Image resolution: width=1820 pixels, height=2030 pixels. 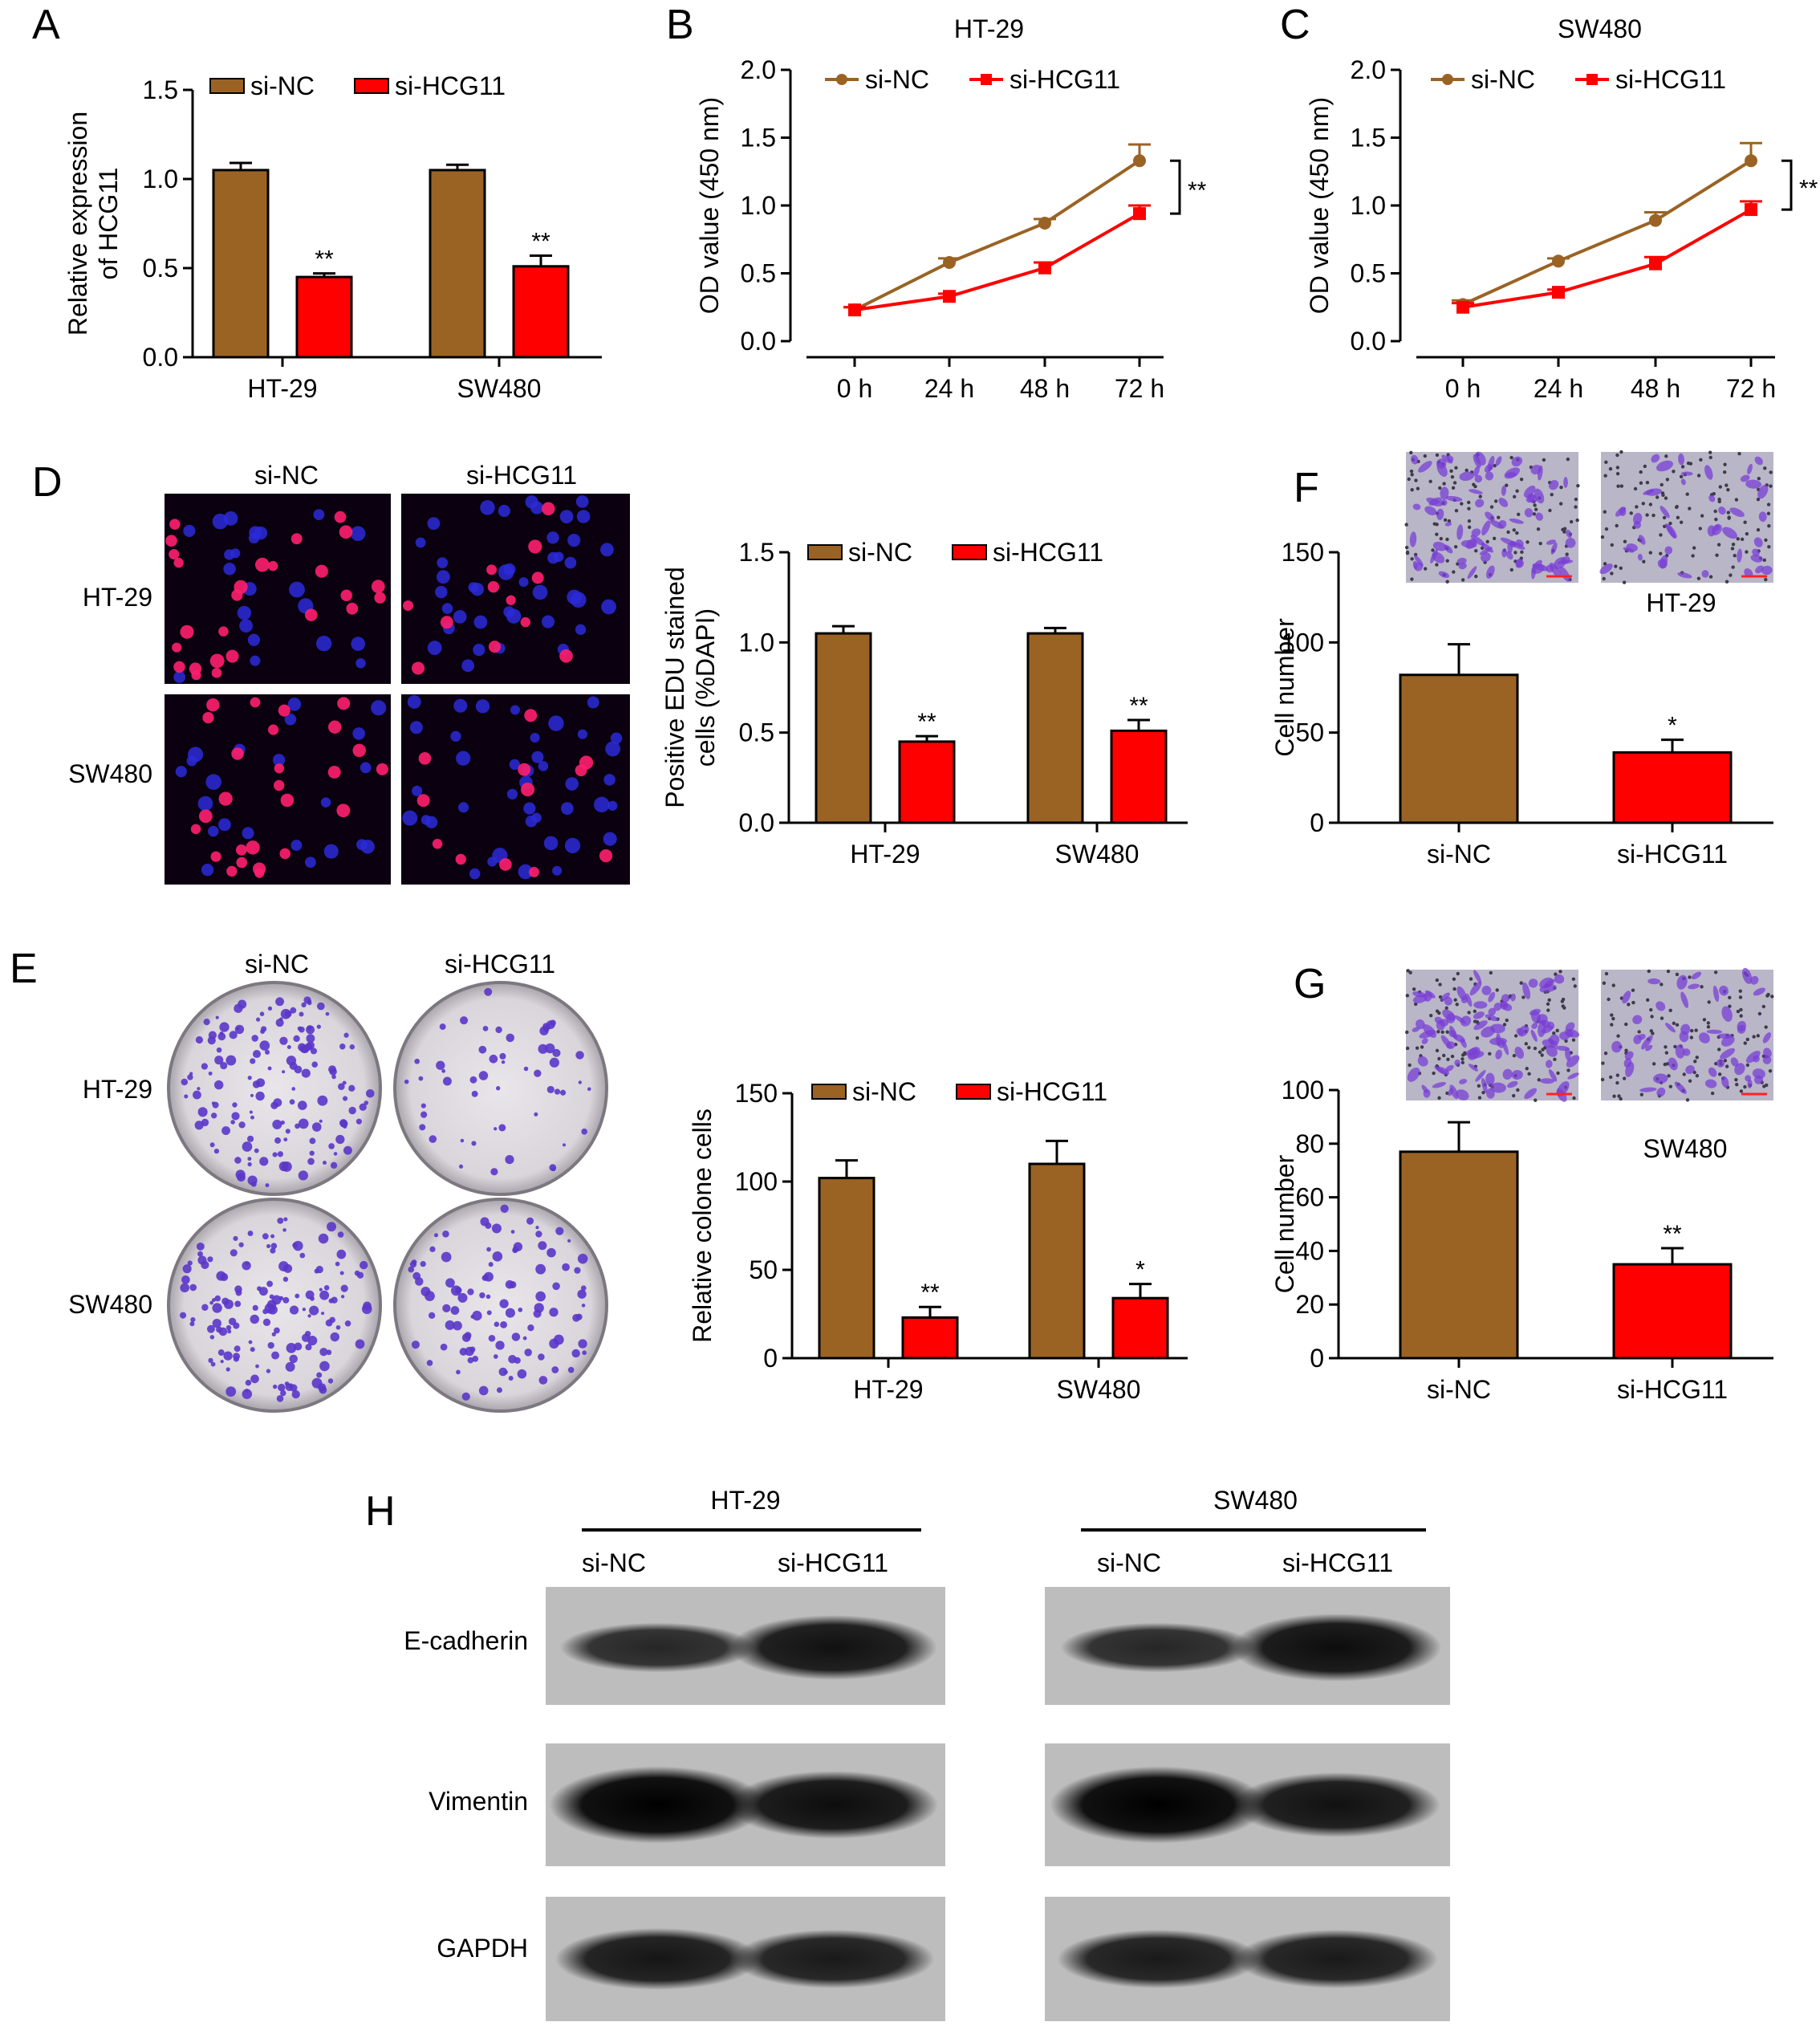 What do you see at coordinates (1175, 187) in the screenshot?
I see `significance-bracket` at bounding box center [1175, 187].